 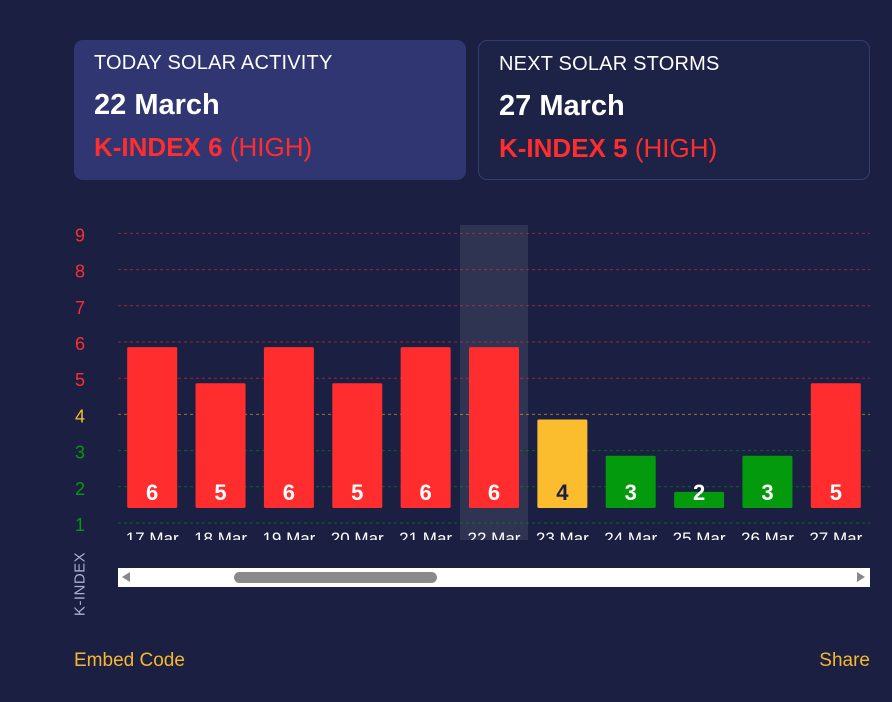 I want to click on x-tick-label: 23 Mar, so click(x=562, y=534).